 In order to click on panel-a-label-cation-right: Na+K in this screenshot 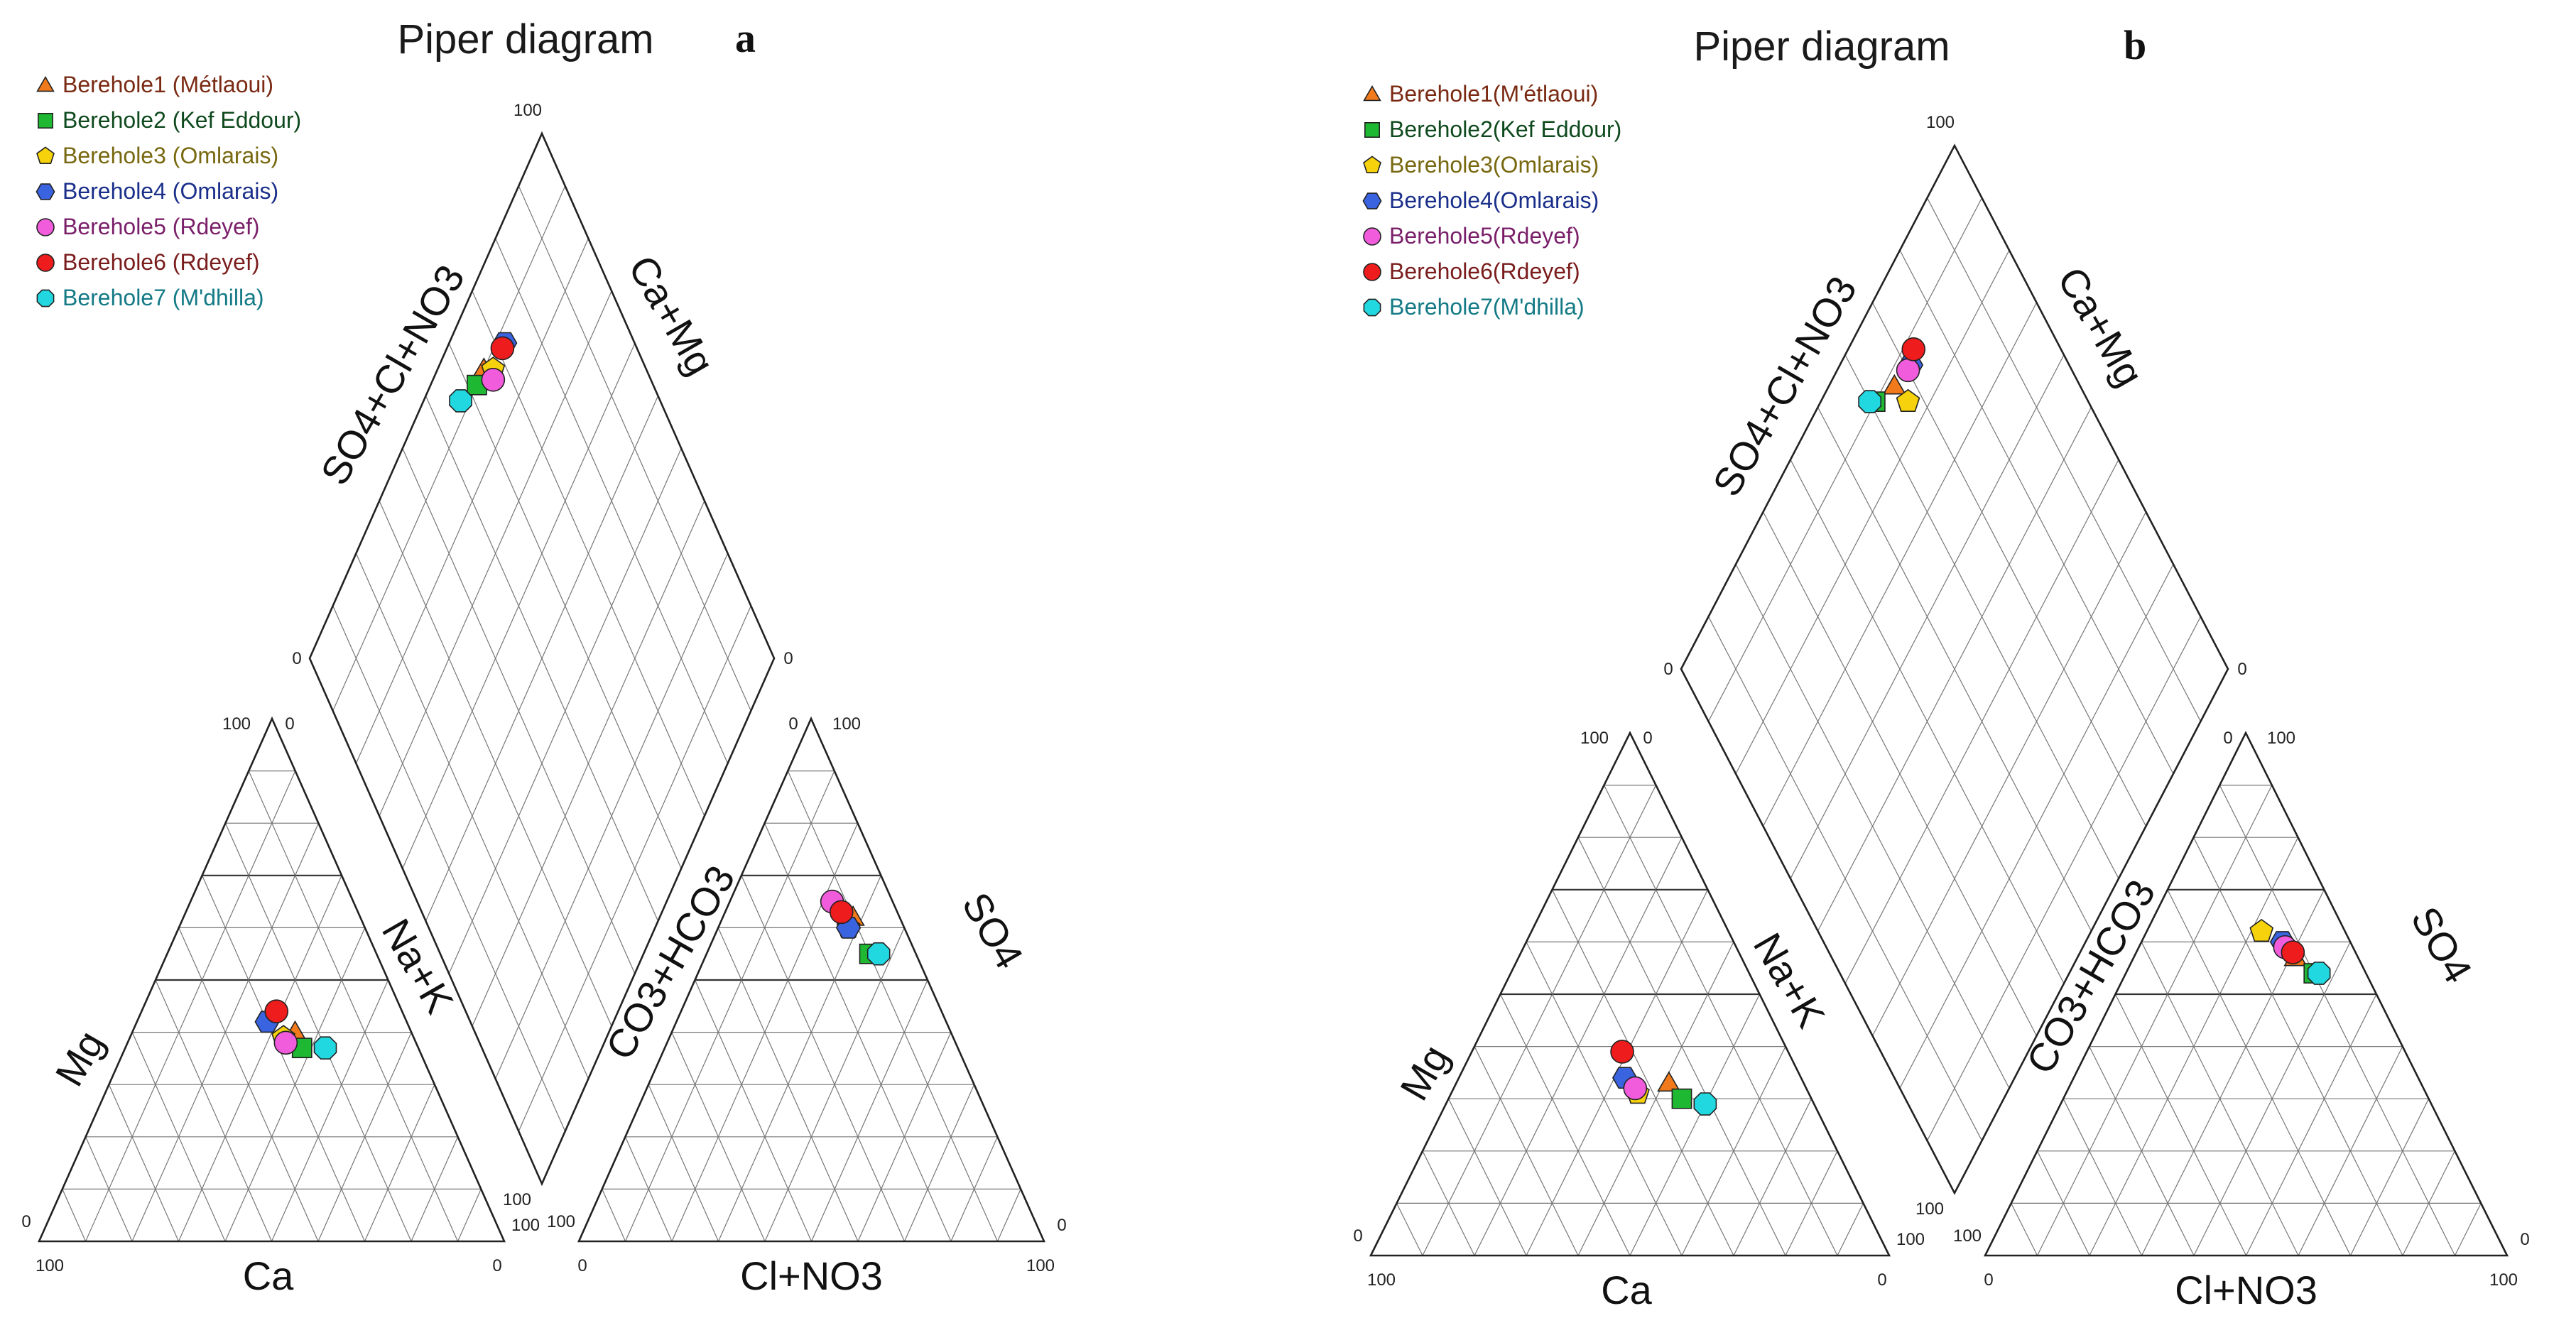, I will do `click(418, 965)`.